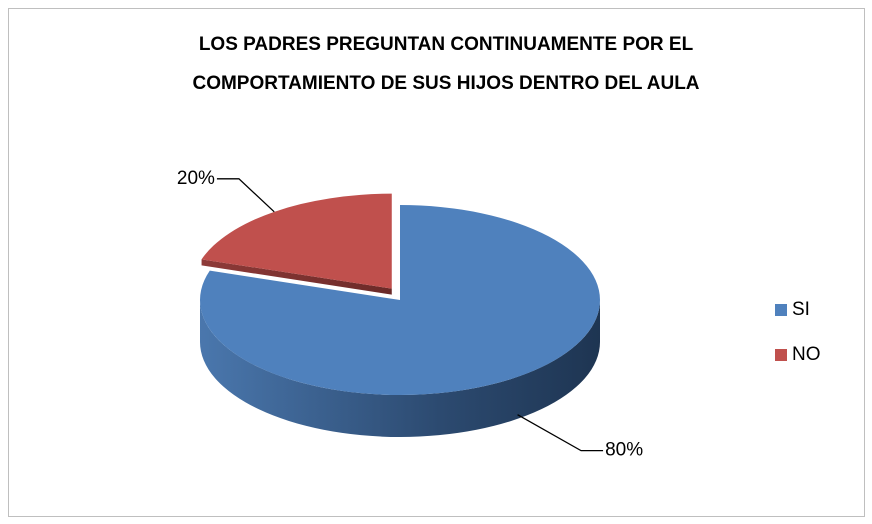 The image size is (872, 524). What do you see at coordinates (806, 354) in the screenshot?
I see `legend-label: NO` at bounding box center [806, 354].